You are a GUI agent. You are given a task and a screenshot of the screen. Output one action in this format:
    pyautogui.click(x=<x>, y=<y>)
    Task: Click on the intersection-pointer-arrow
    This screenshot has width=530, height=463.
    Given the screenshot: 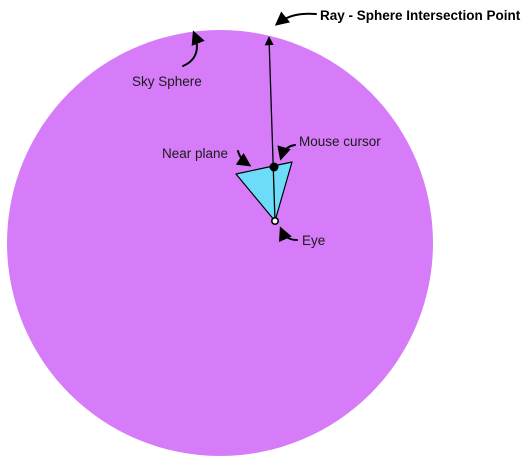 What is the action you would take?
    pyautogui.click(x=295, y=18)
    